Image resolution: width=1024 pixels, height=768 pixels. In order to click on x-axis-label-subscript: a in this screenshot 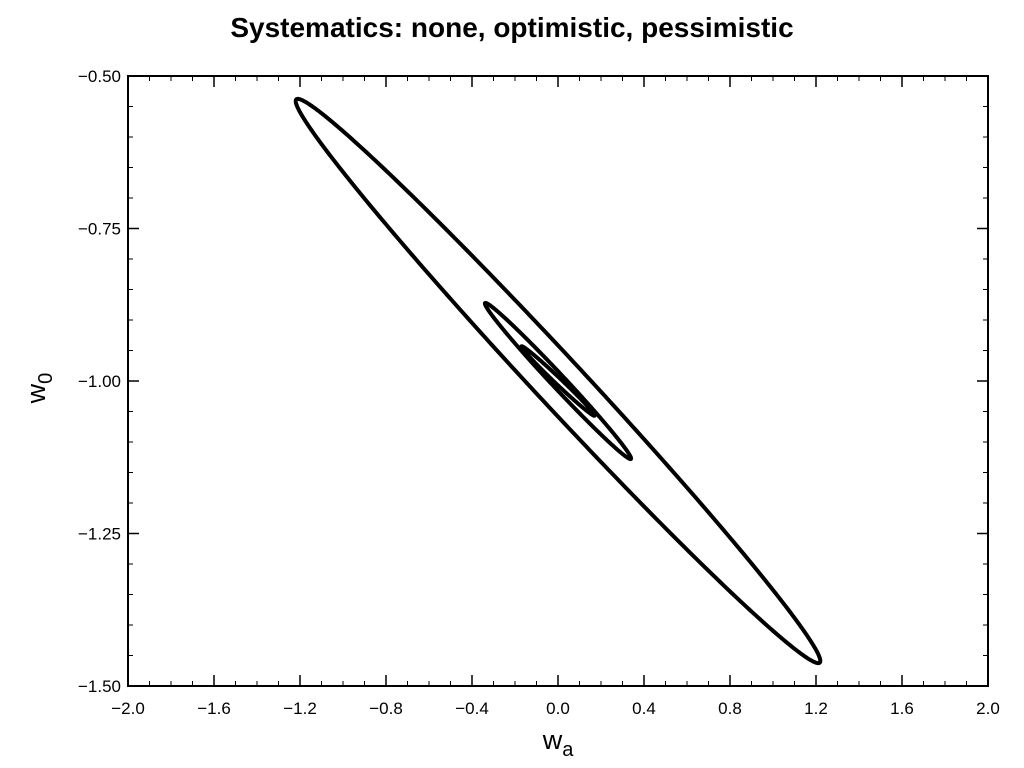, I will do `click(568, 750)`.